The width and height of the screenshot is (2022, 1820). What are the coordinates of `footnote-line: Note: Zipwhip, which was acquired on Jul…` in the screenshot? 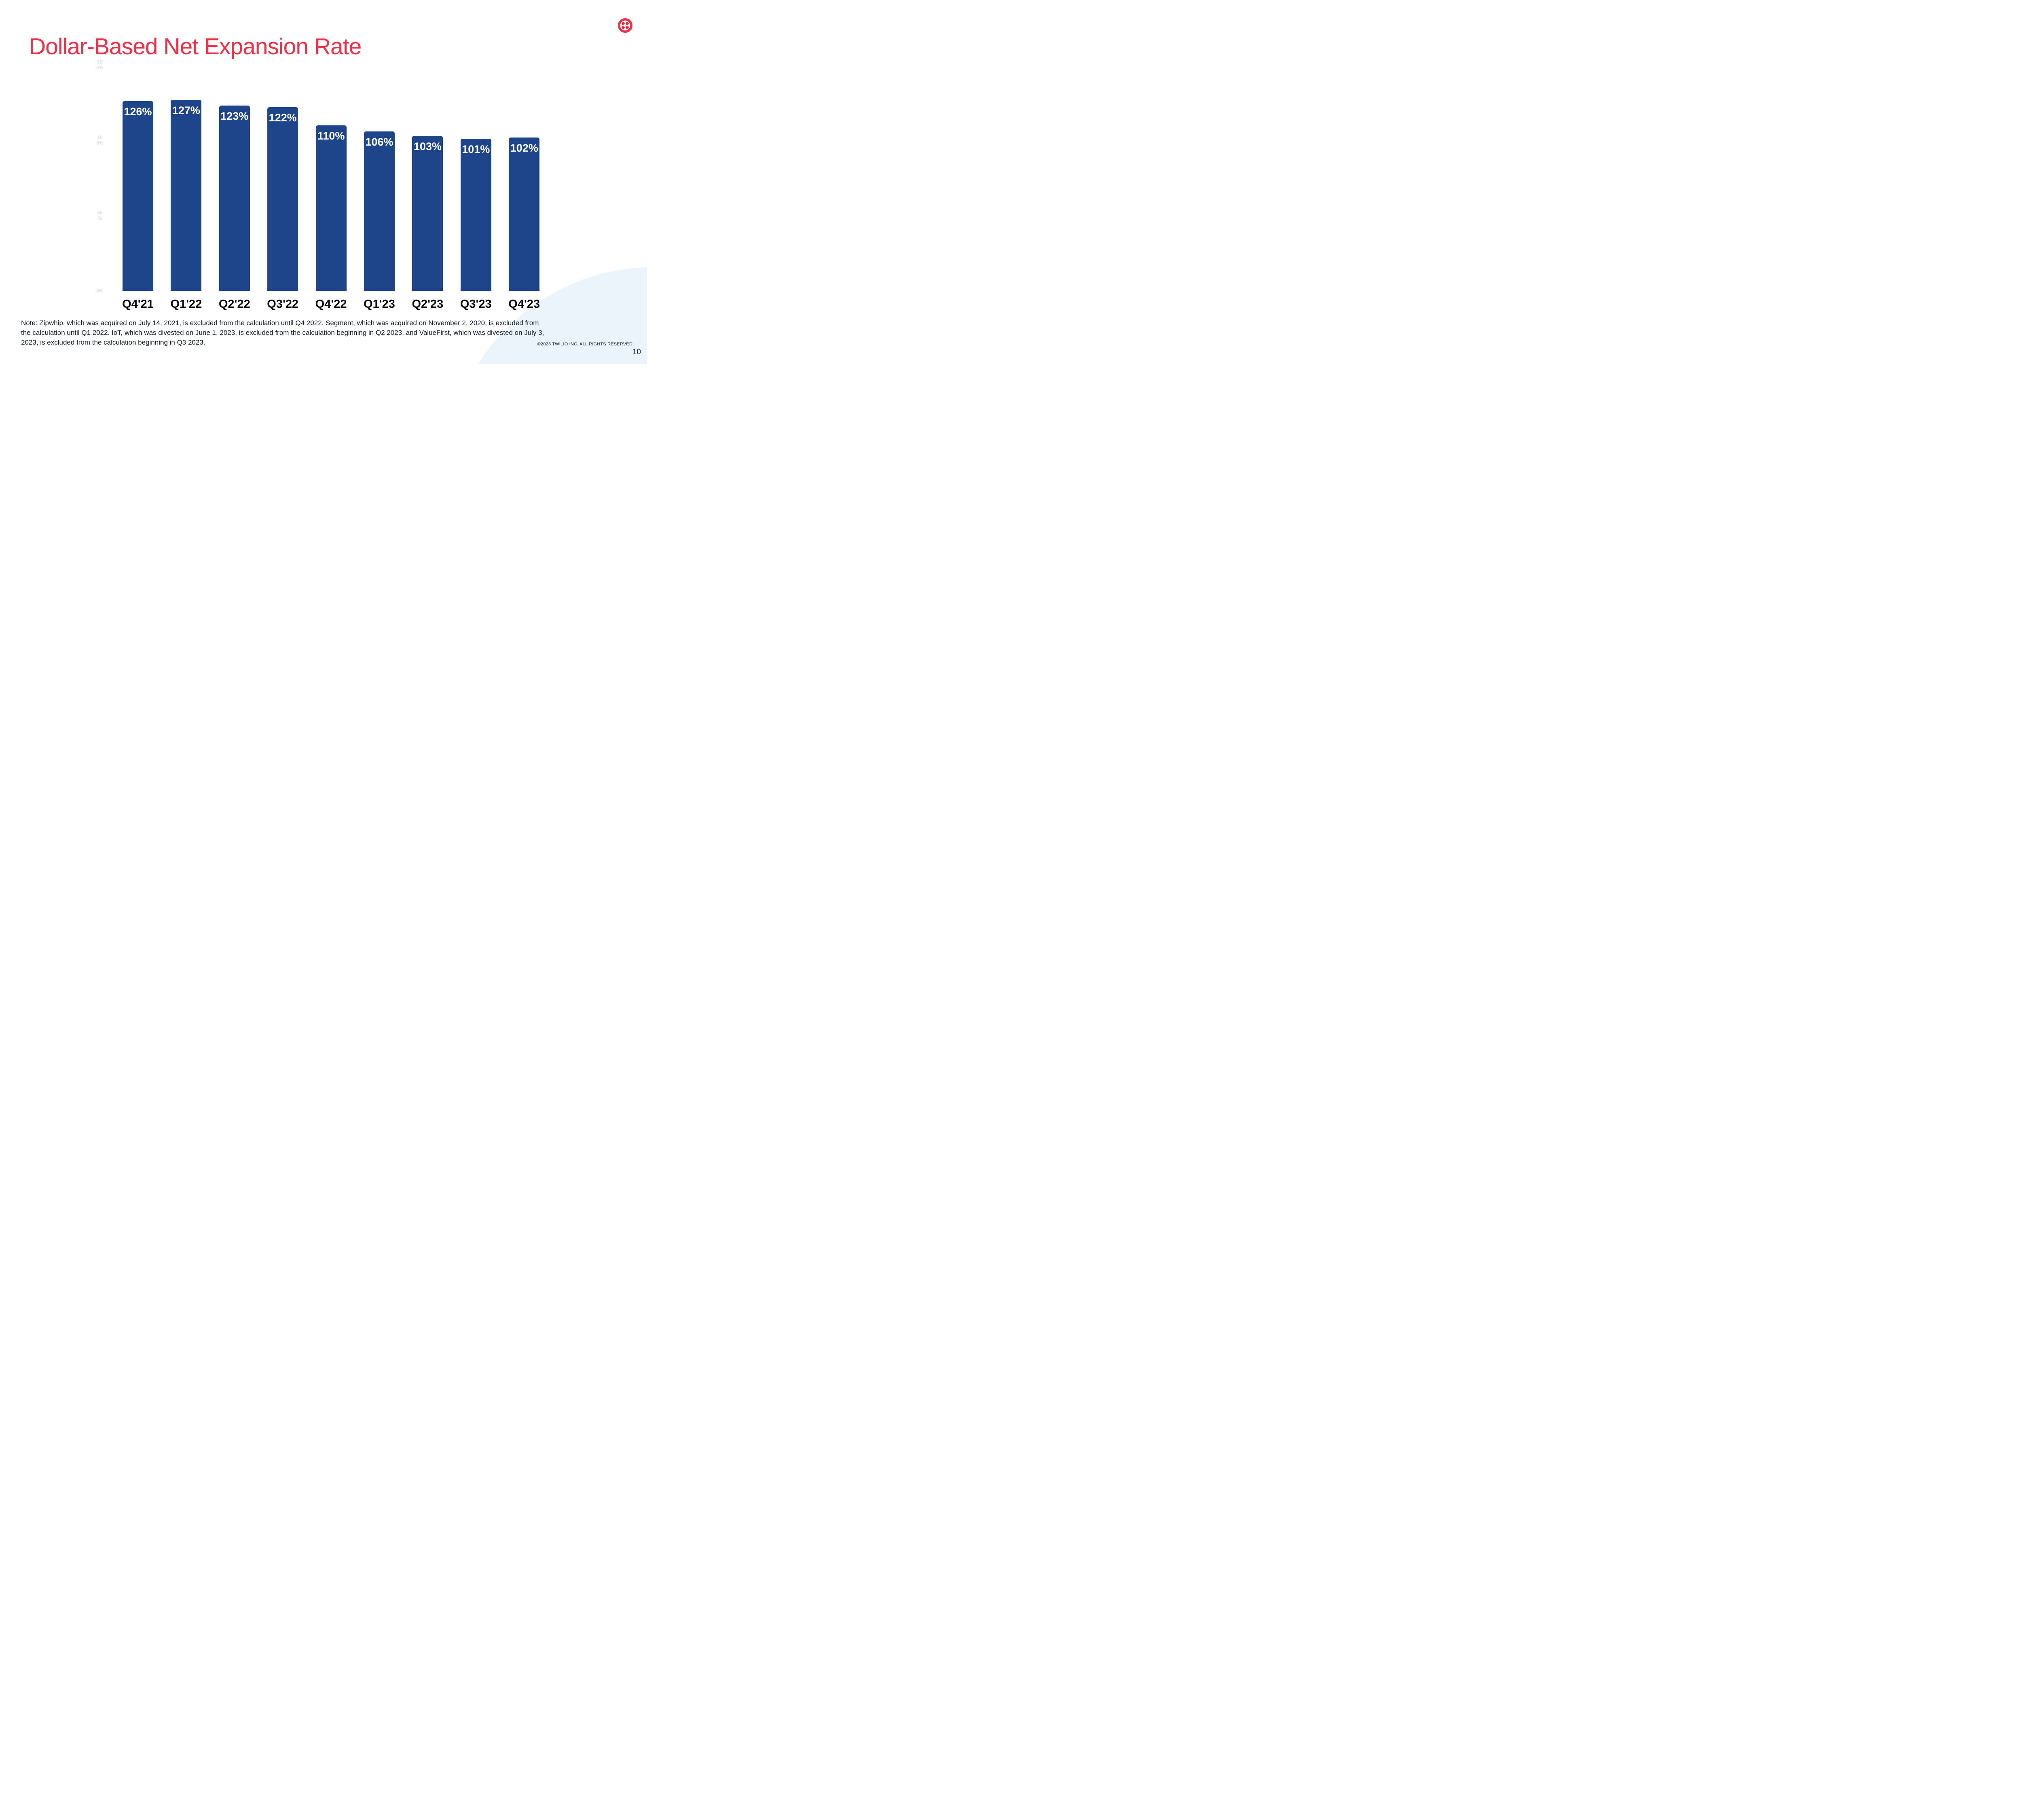 It's located at (280, 323).